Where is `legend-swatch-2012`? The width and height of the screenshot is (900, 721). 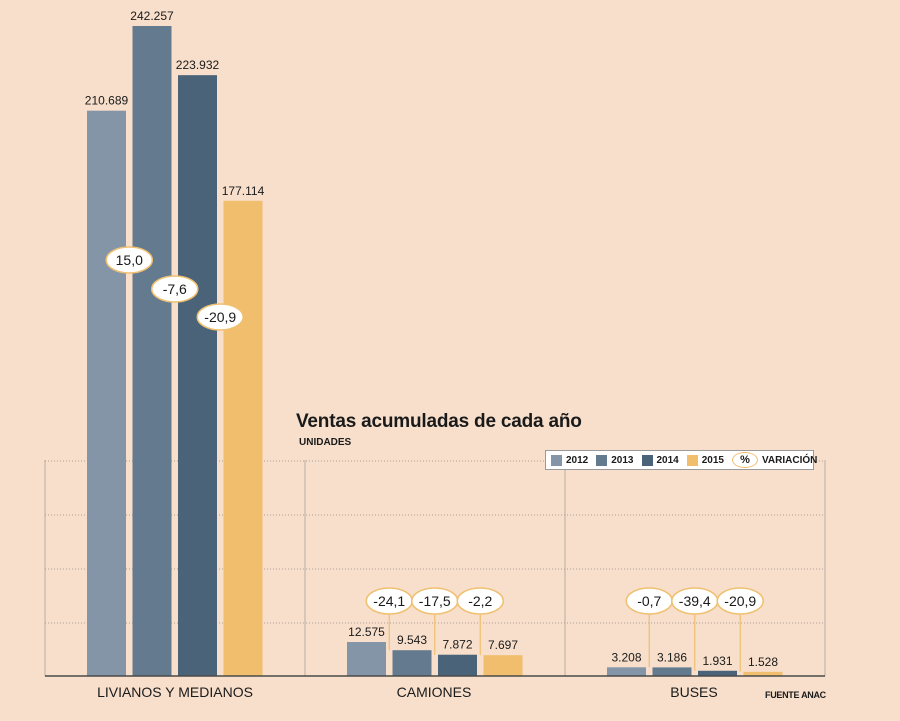 legend-swatch-2012 is located at coordinates (556, 460).